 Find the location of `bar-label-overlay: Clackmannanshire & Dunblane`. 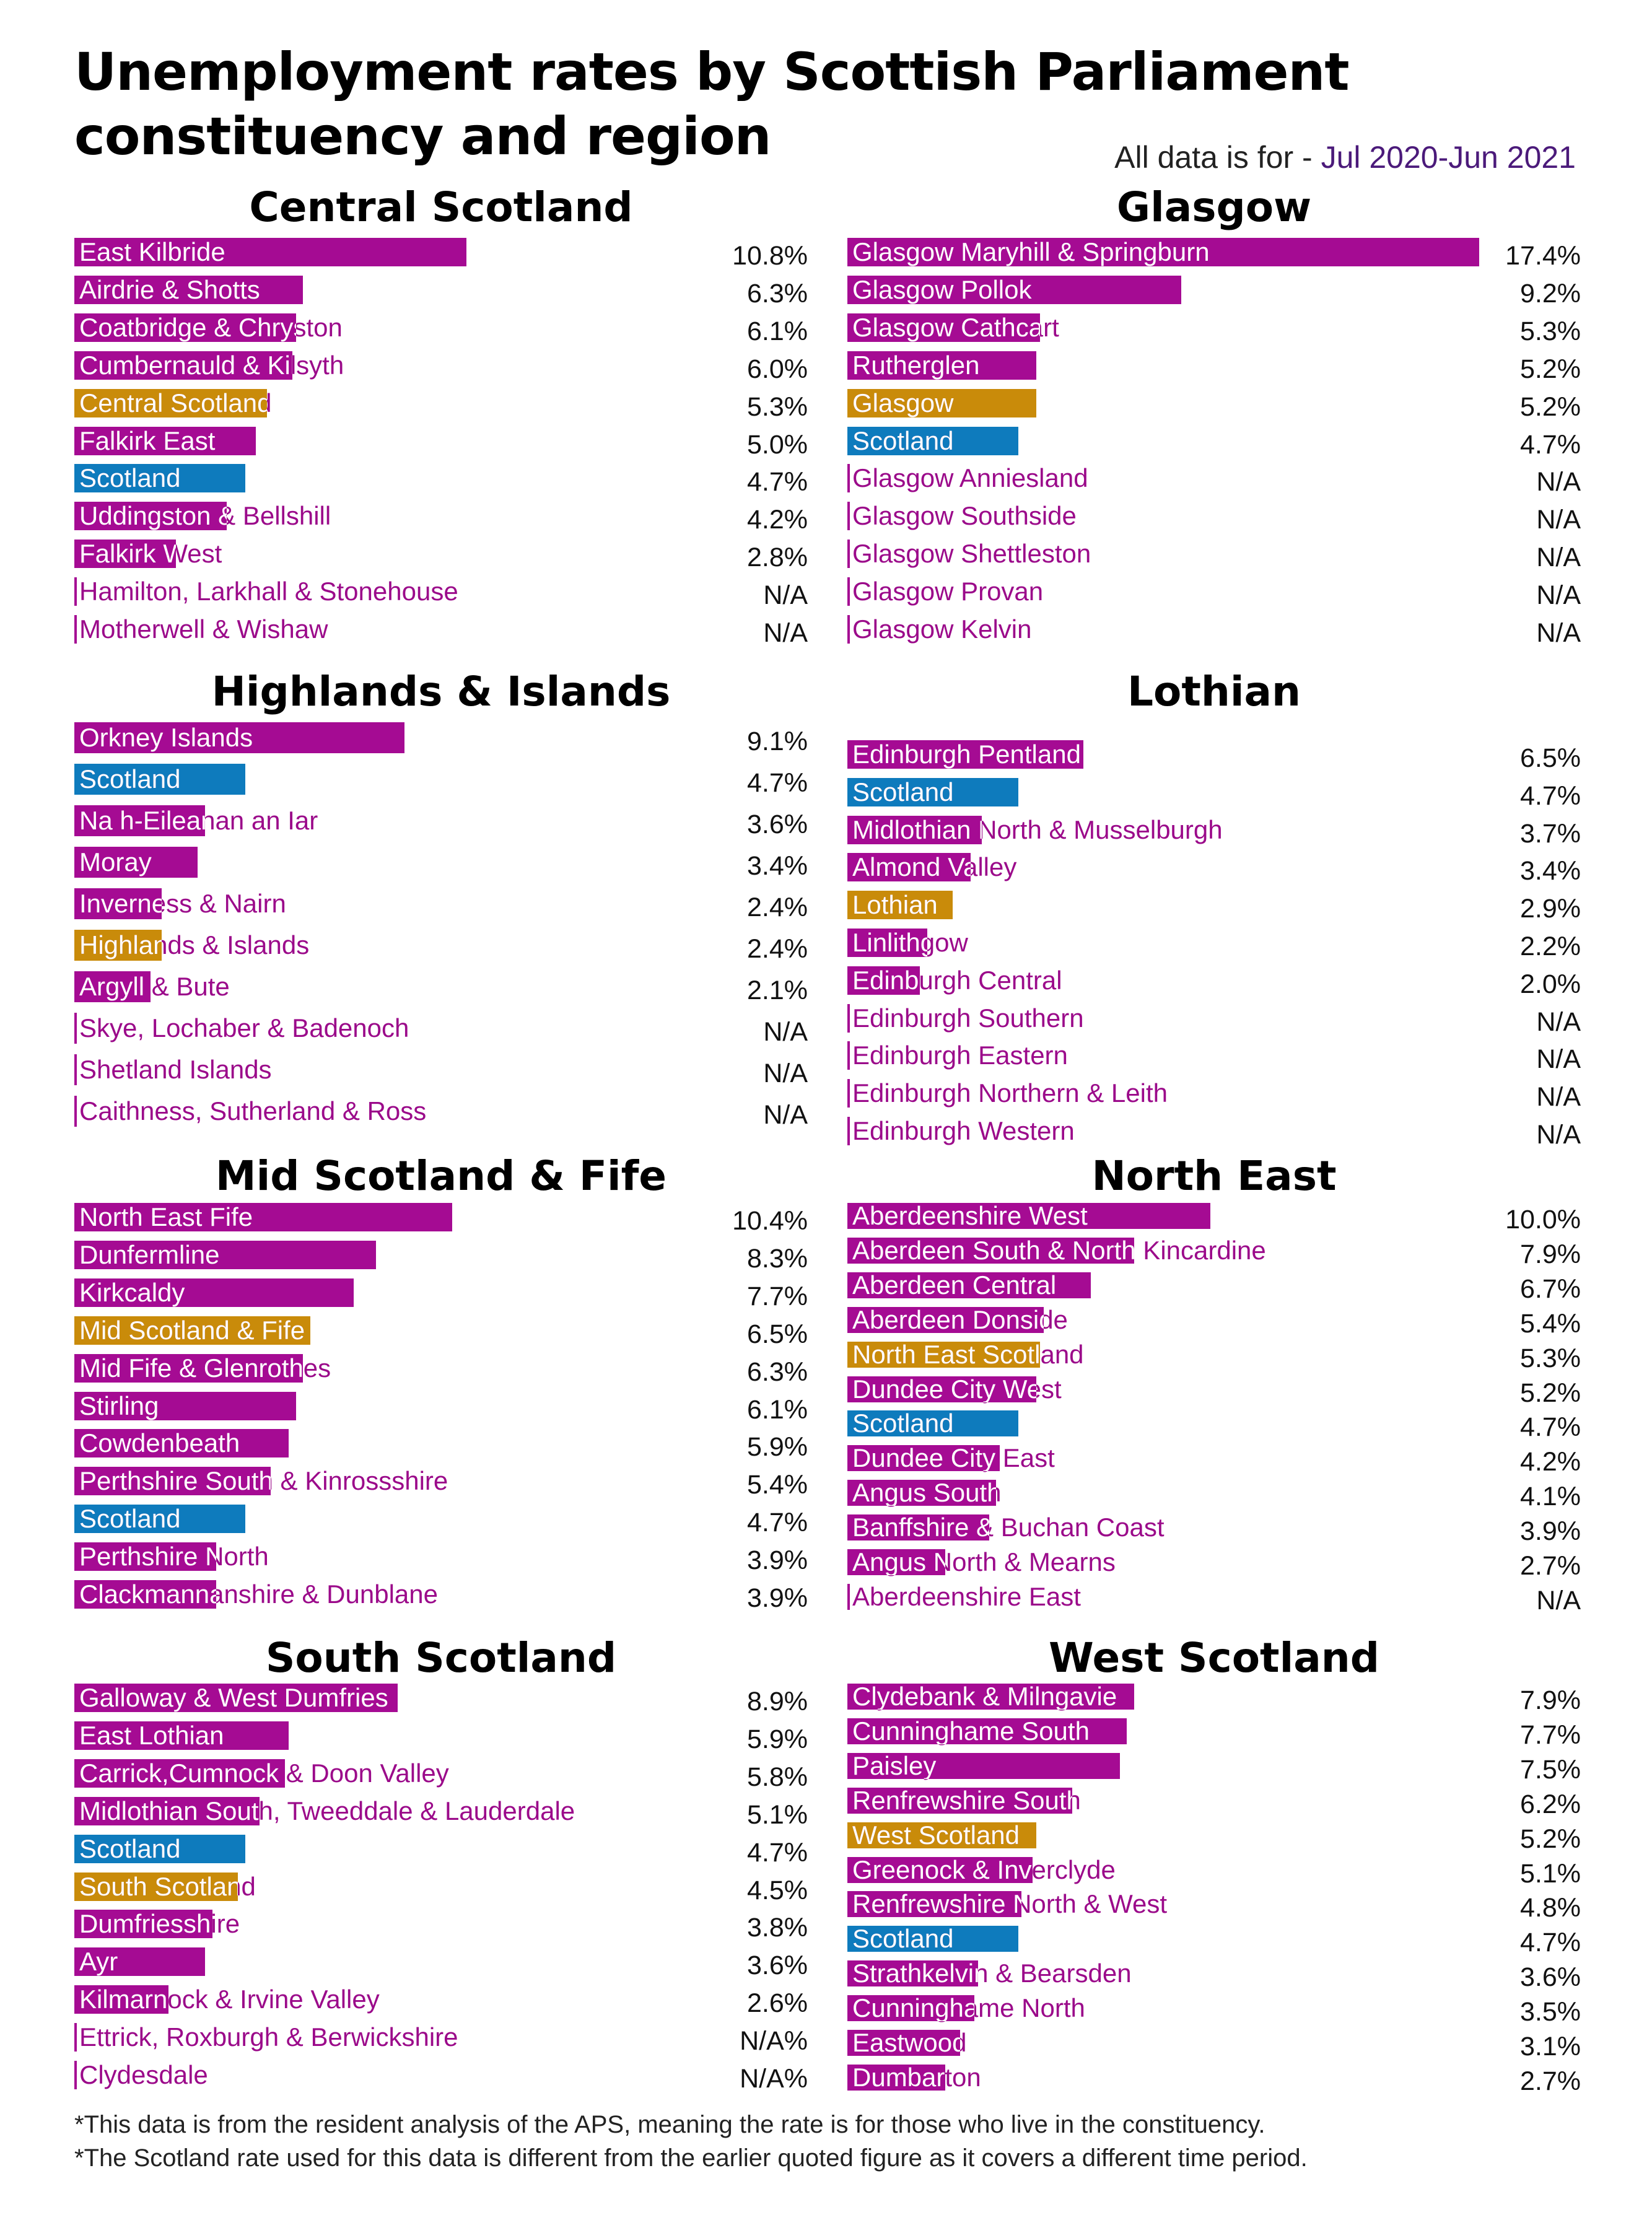

bar-label-overlay: Clackmannanshire & Dunblane is located at coordinates (145, 1595).